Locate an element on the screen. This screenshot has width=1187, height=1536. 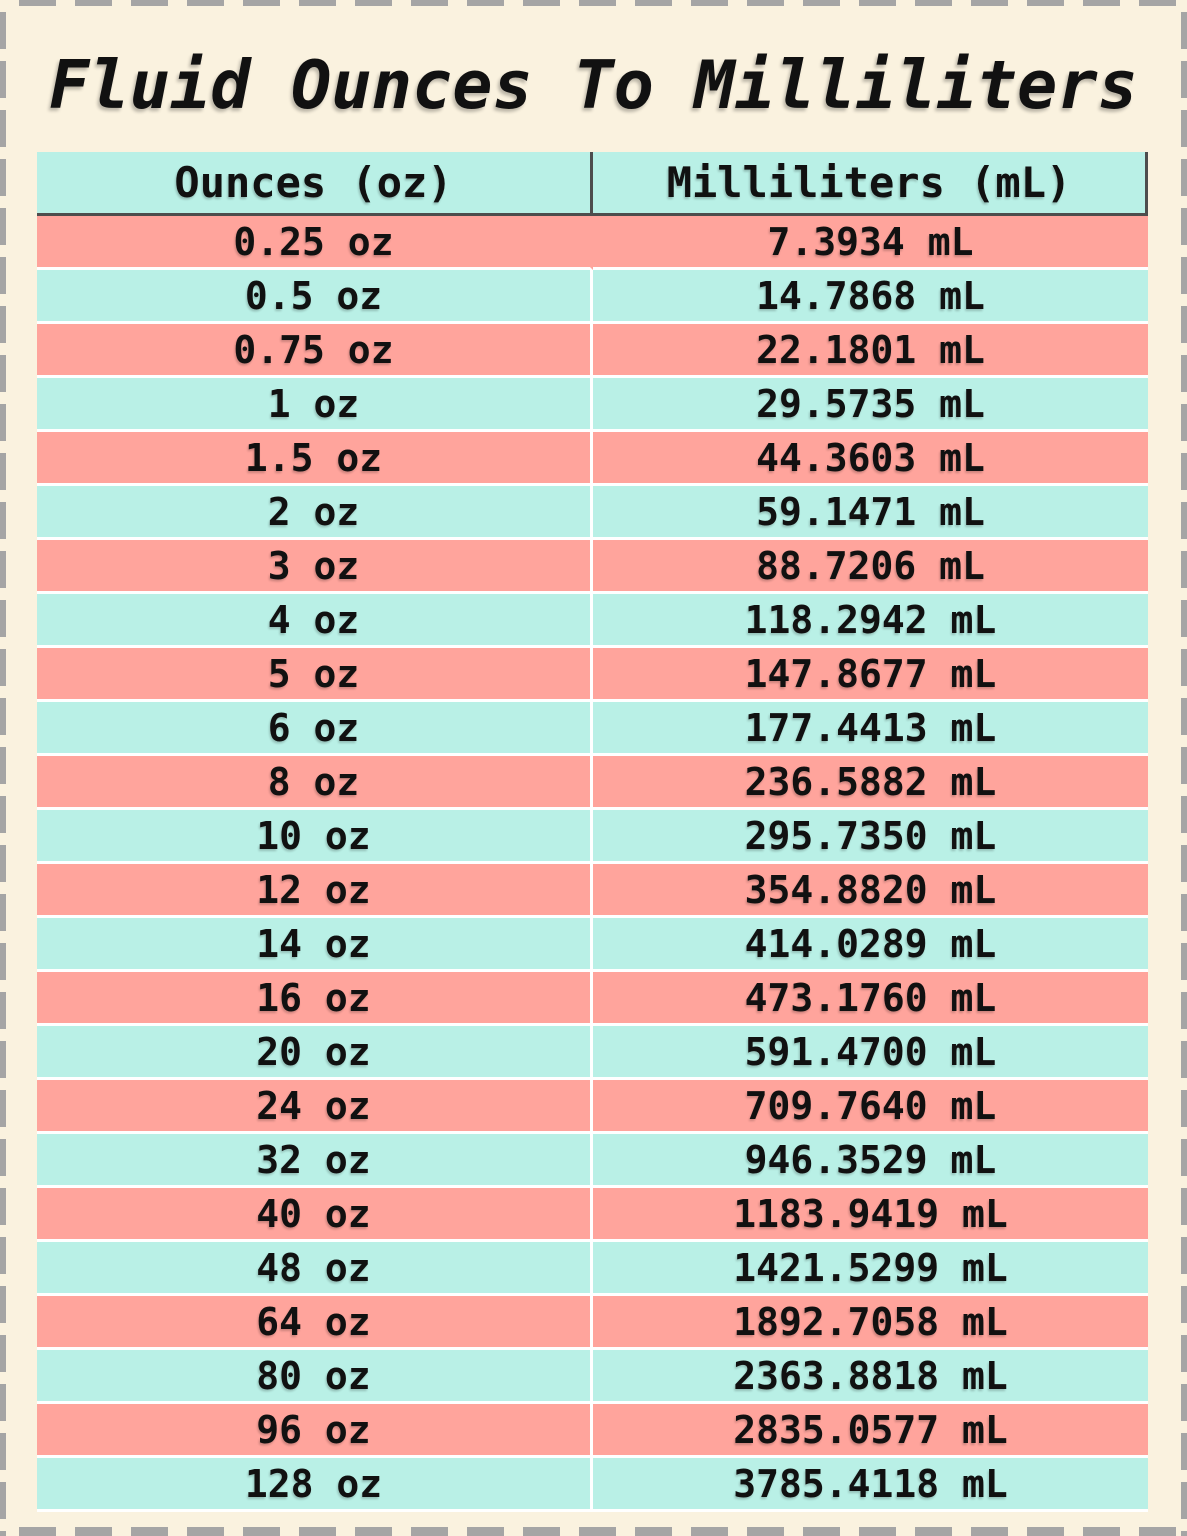
milliliters-cell: 236.5882 mL is located at coordinates (870, 783).